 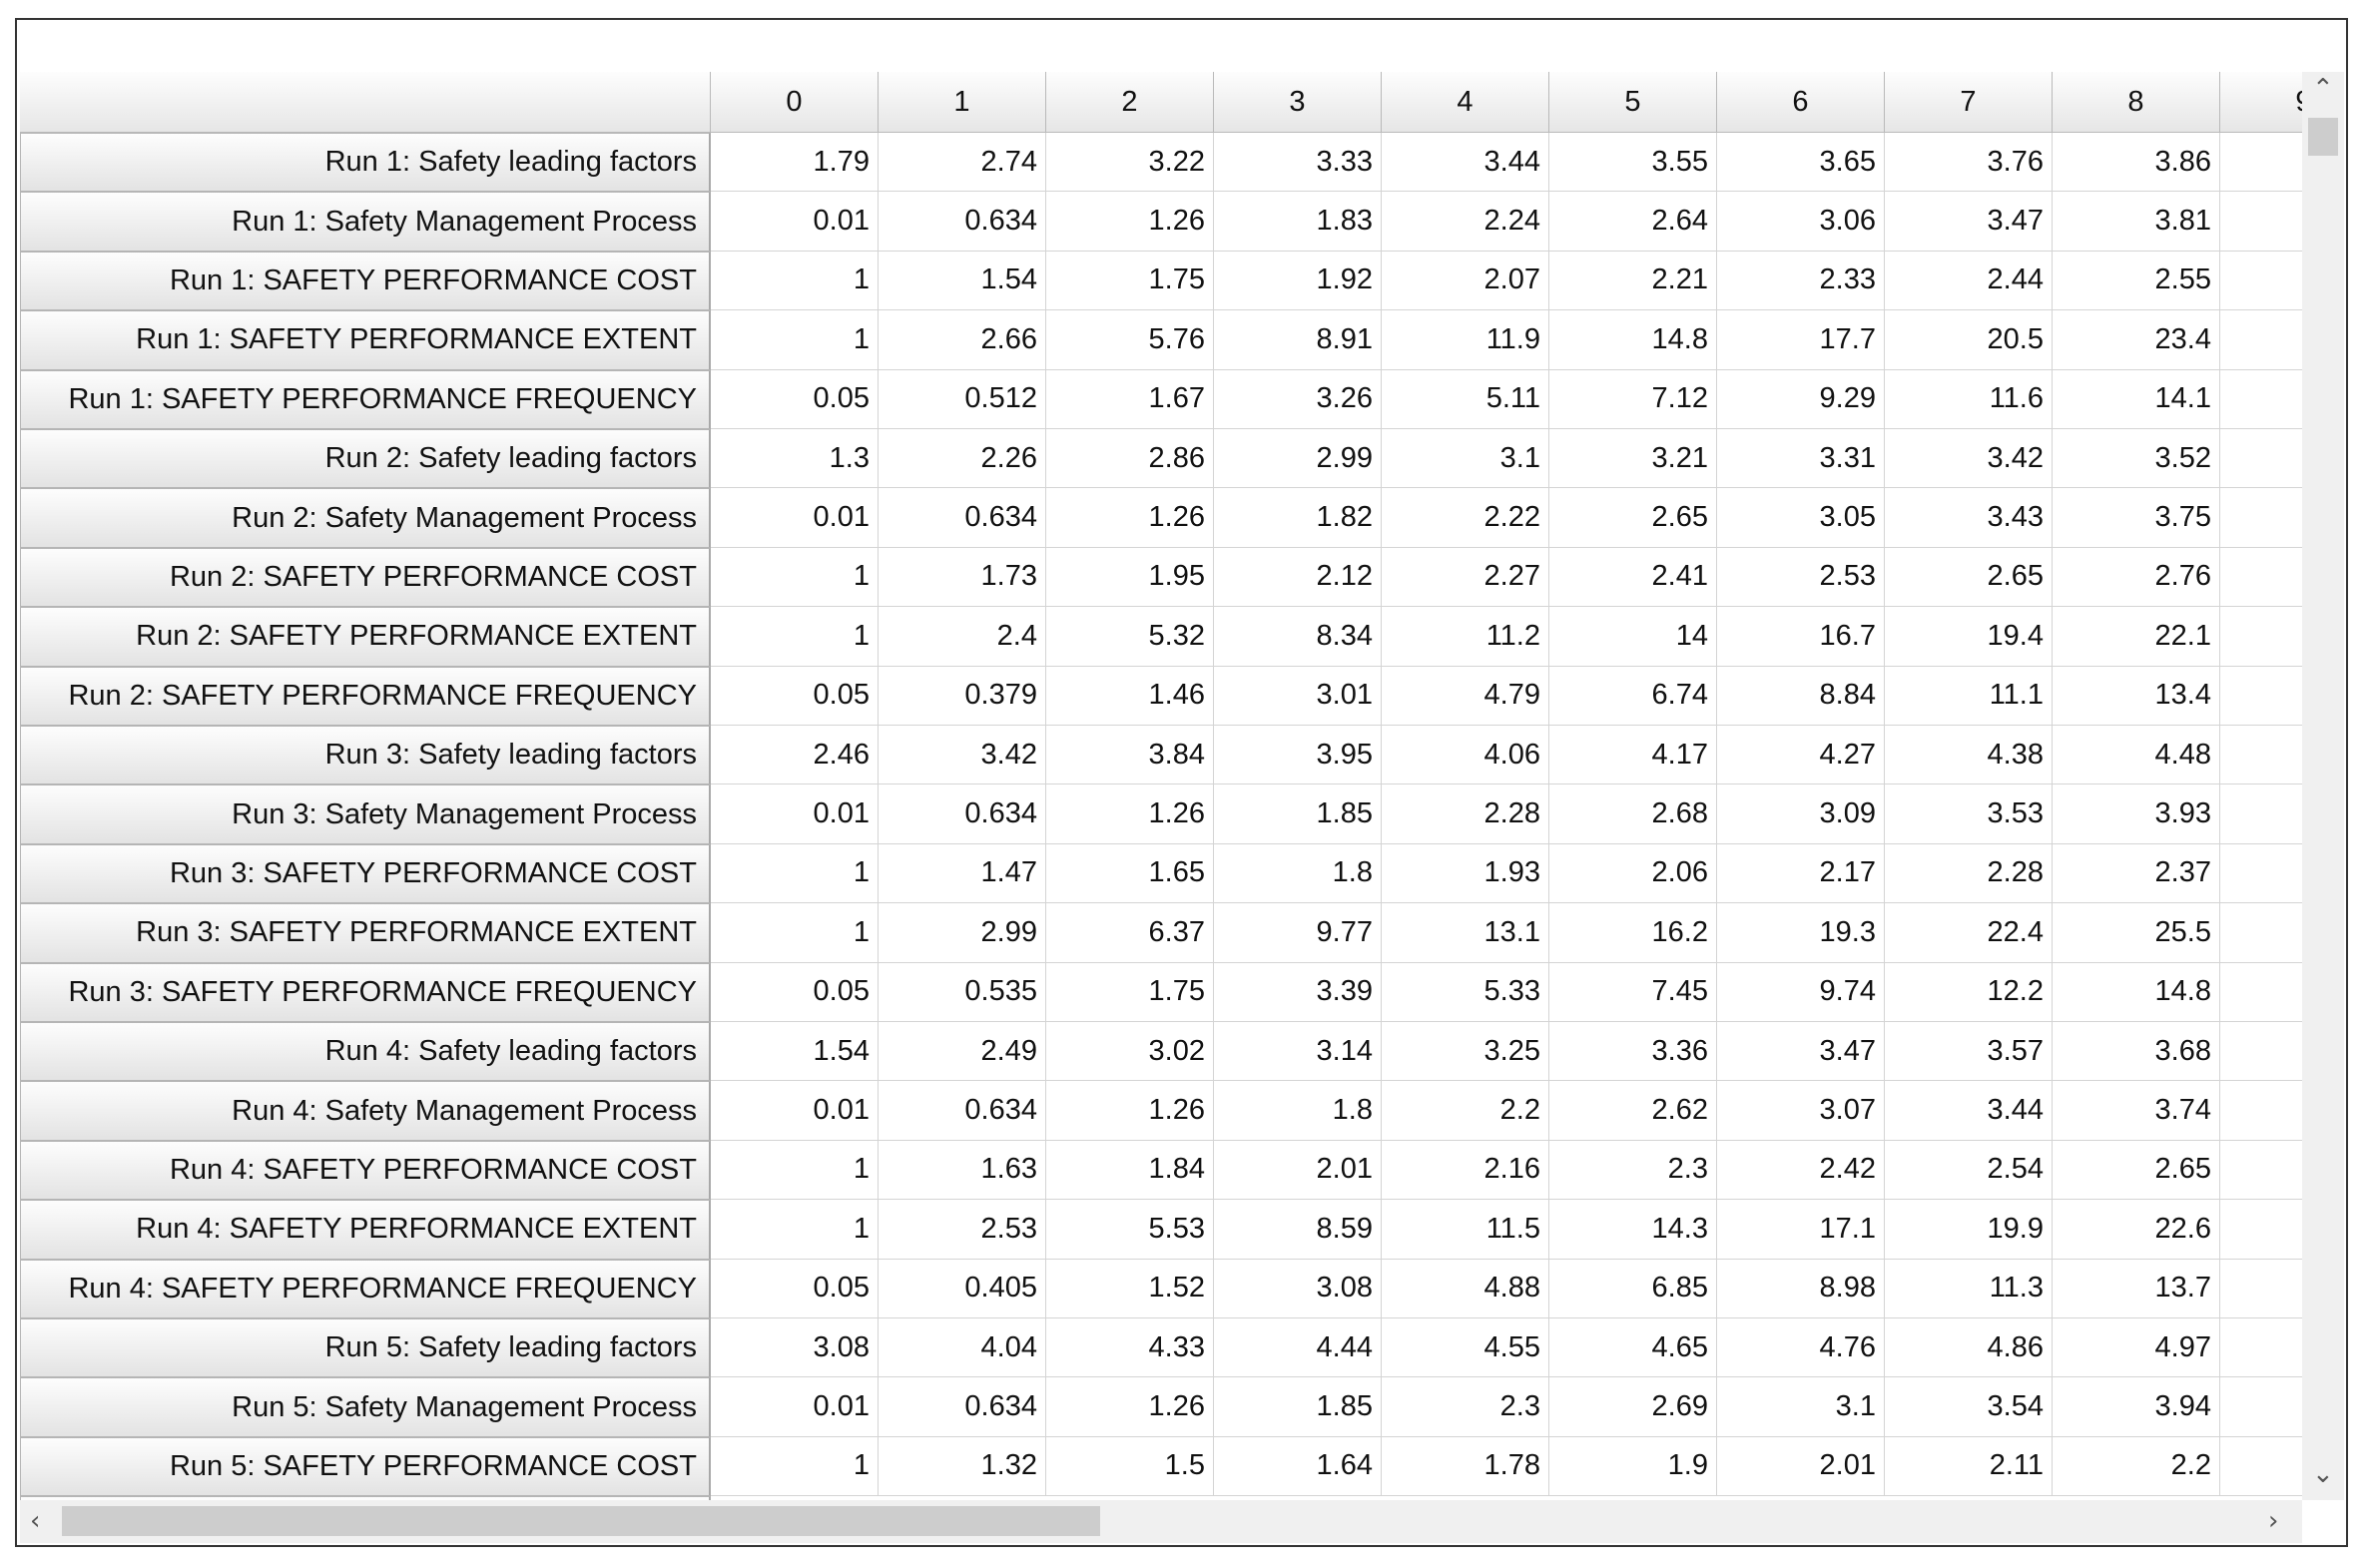 What do you see at coordinates (2136, 1288) in the screenshot?
I see `data-cell: 13.7` at bounding box center [2136, 1288].